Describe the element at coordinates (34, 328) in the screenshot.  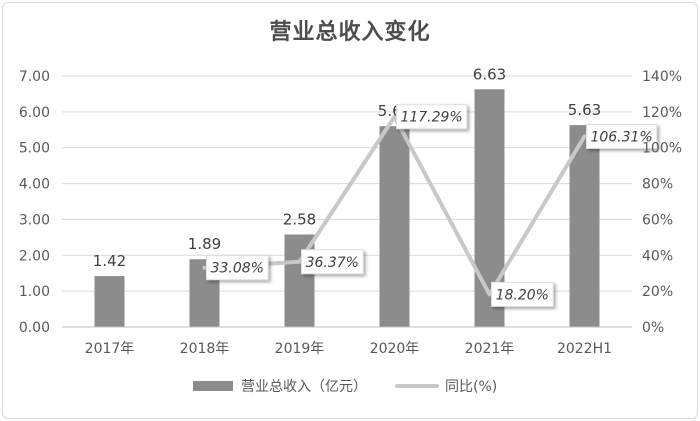
I see `y-left-tick-label: 0.00` at that location.